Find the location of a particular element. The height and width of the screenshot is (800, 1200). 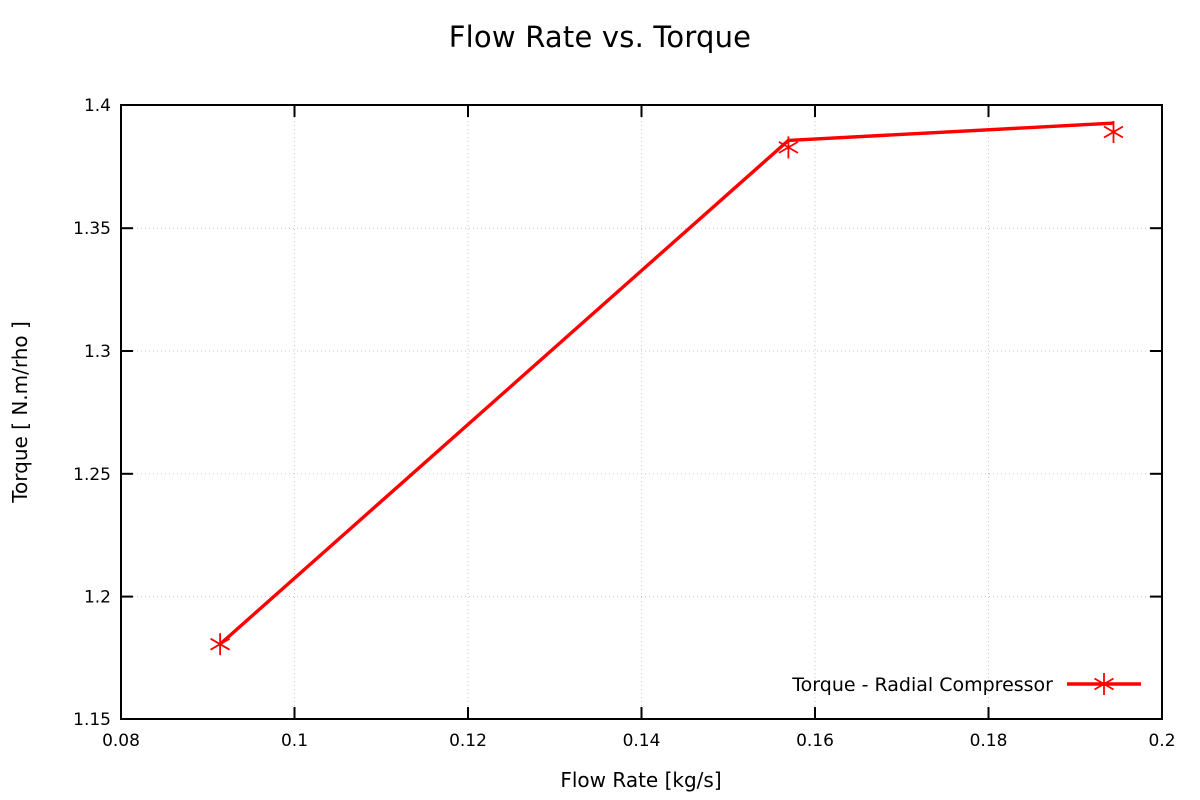

ytick-label-1.30: 1.3 is located at coordinates (97, 352).